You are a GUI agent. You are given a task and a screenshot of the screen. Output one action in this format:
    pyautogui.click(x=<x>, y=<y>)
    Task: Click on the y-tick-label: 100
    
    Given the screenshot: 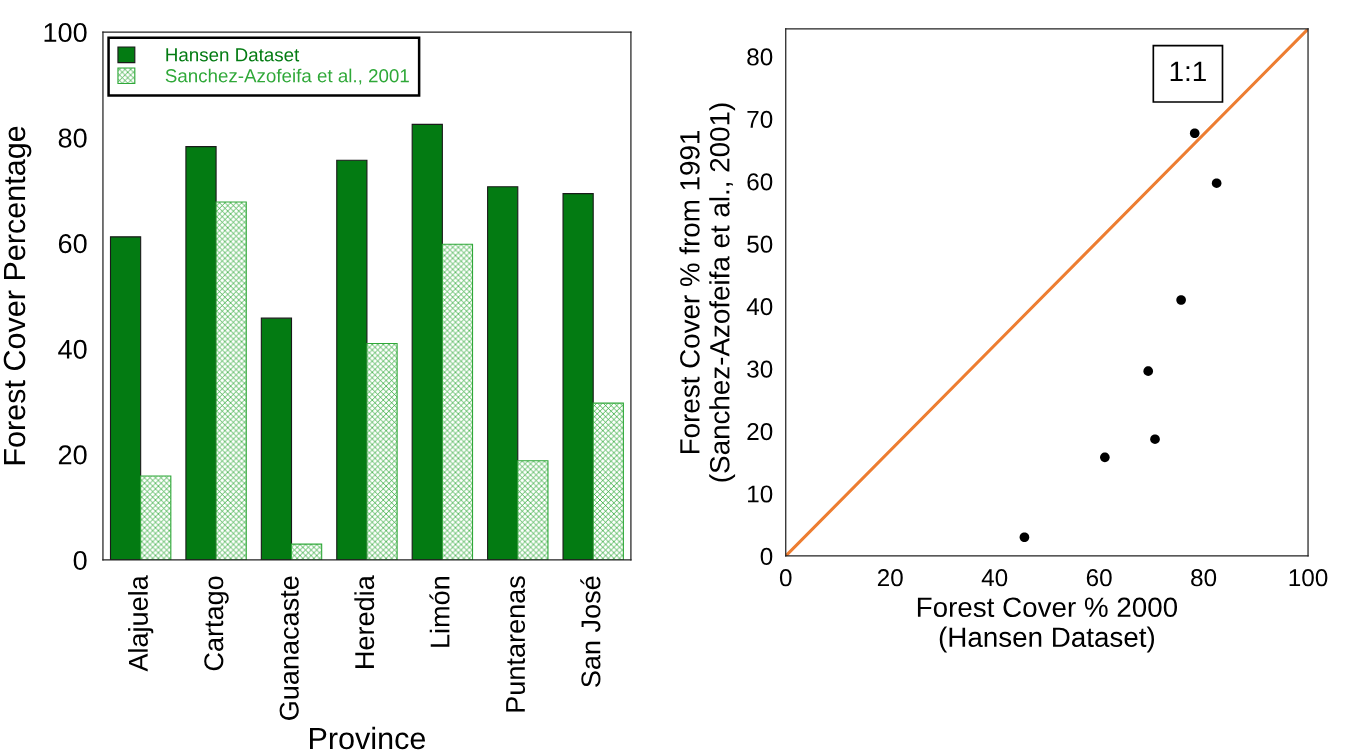 What is the action you would take?
    pyautogui.click(x=65, y=32)
    